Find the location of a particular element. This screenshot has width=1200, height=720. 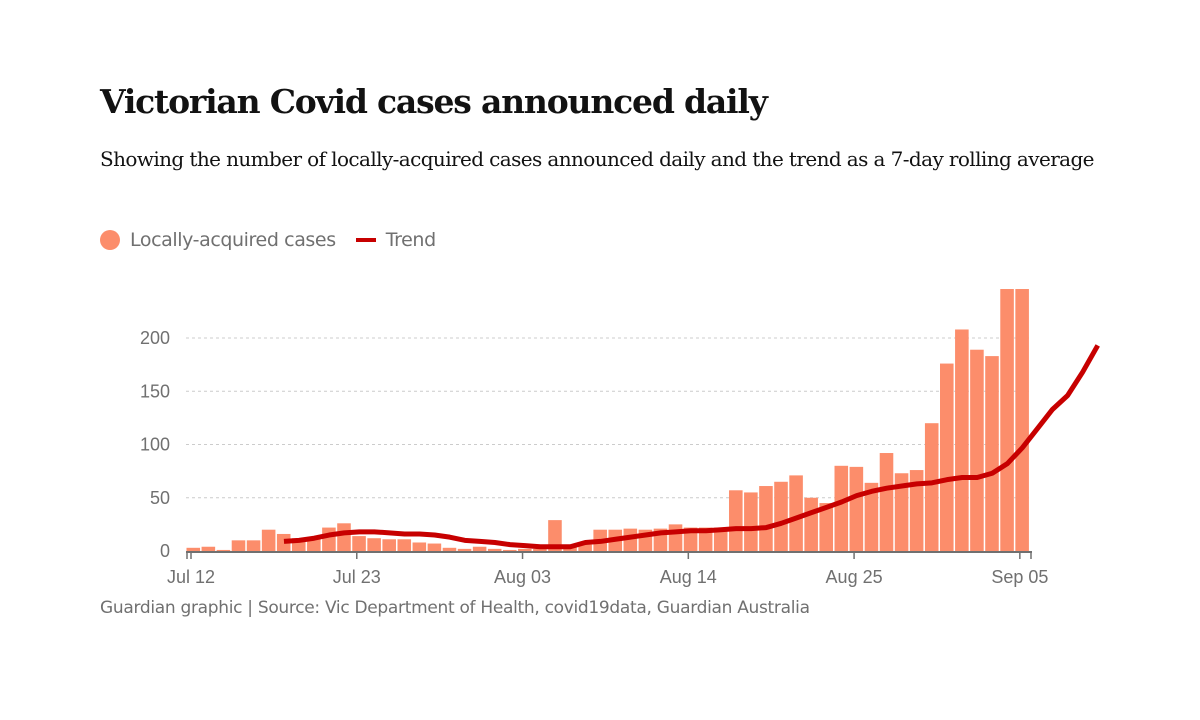

y-tick-label: 0 is located at coordinates (165, 551).